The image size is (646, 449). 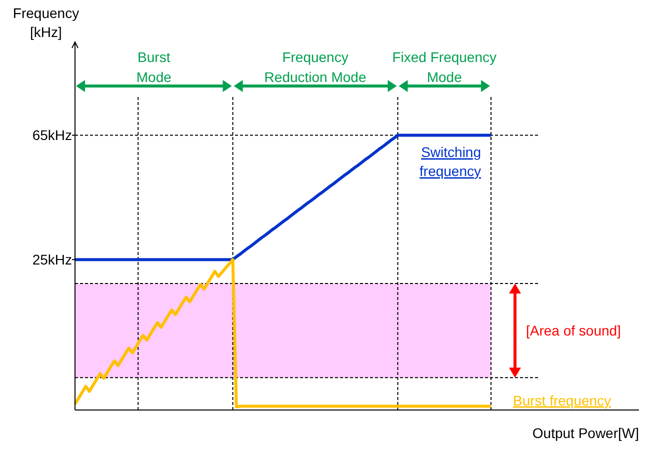 I want to click on y-axis-title: Frequency [kHz], so click(x=46, y=22).